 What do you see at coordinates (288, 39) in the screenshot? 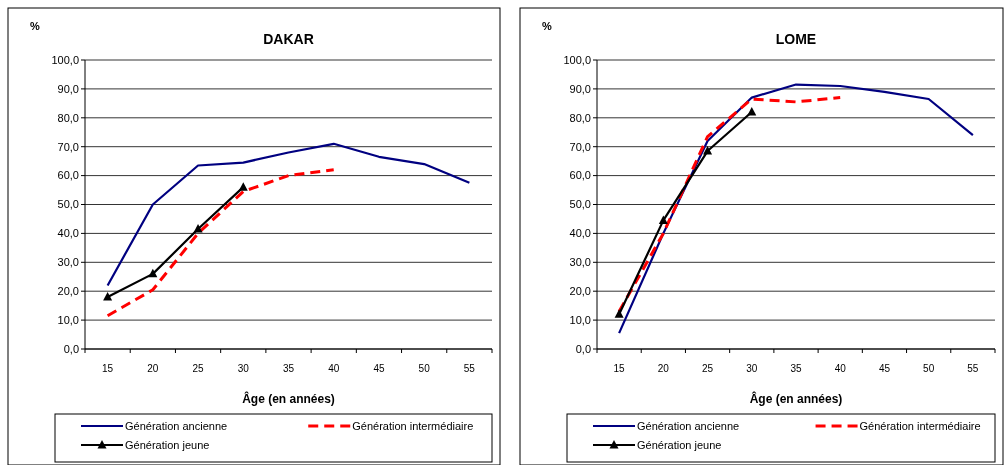
I see `chart-title: DAKAR` at bounding box center [288, 39].